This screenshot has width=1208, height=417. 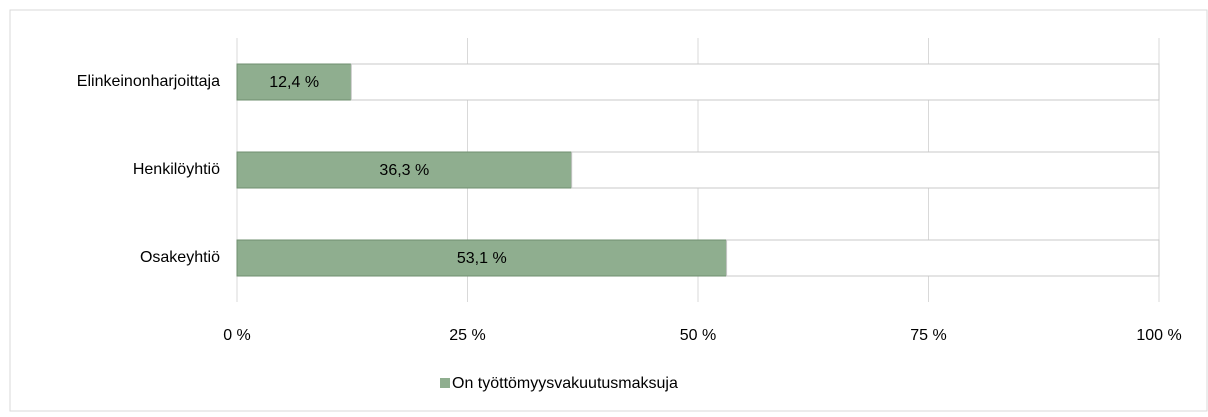 What do you see at coordinates (698, 335) in the screenshot?
I see `x-tick-label: 50 %` at bounding box center [698, 335].